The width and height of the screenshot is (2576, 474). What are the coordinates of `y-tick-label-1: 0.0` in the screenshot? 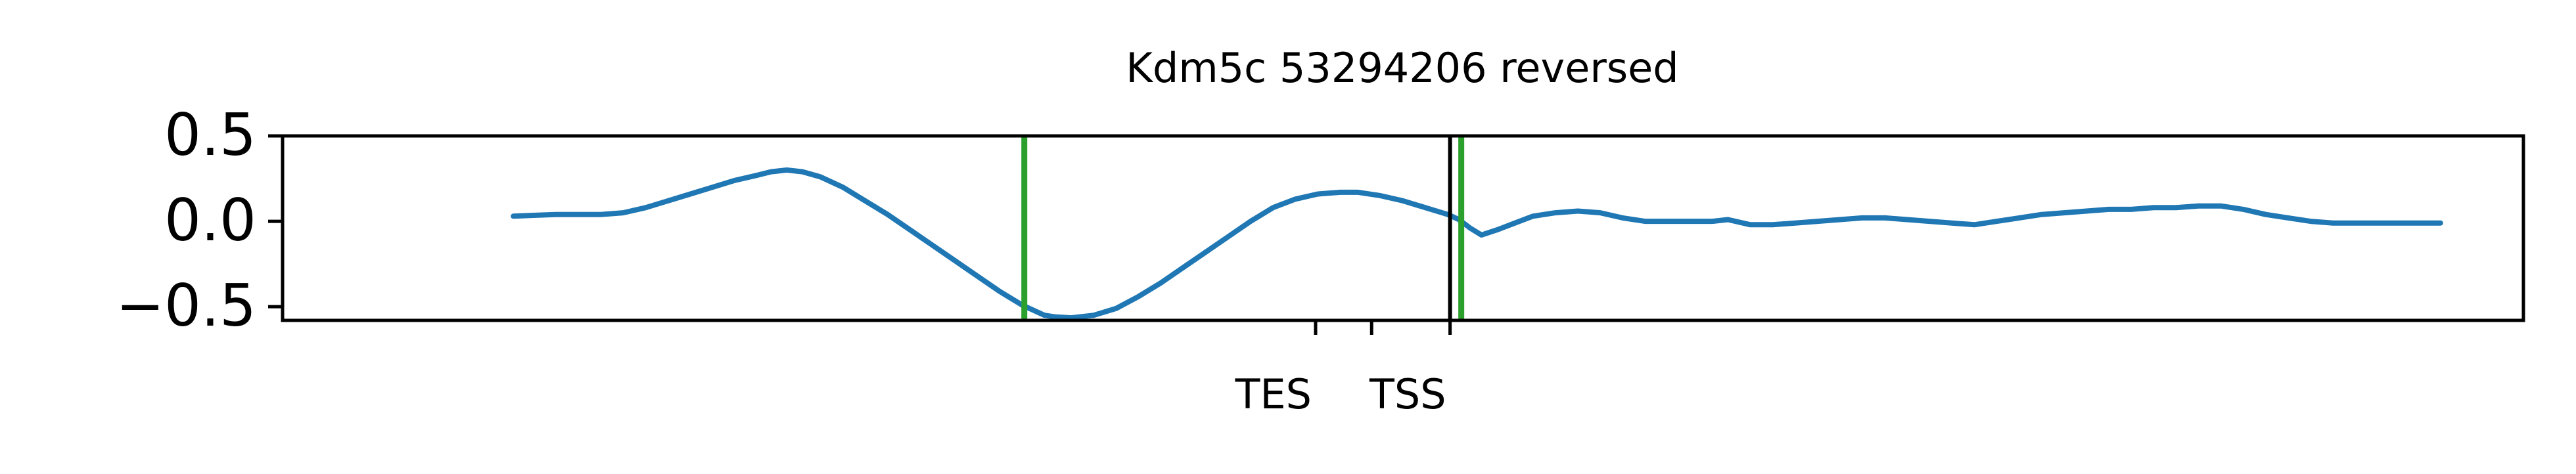 It's located at (210, 220).